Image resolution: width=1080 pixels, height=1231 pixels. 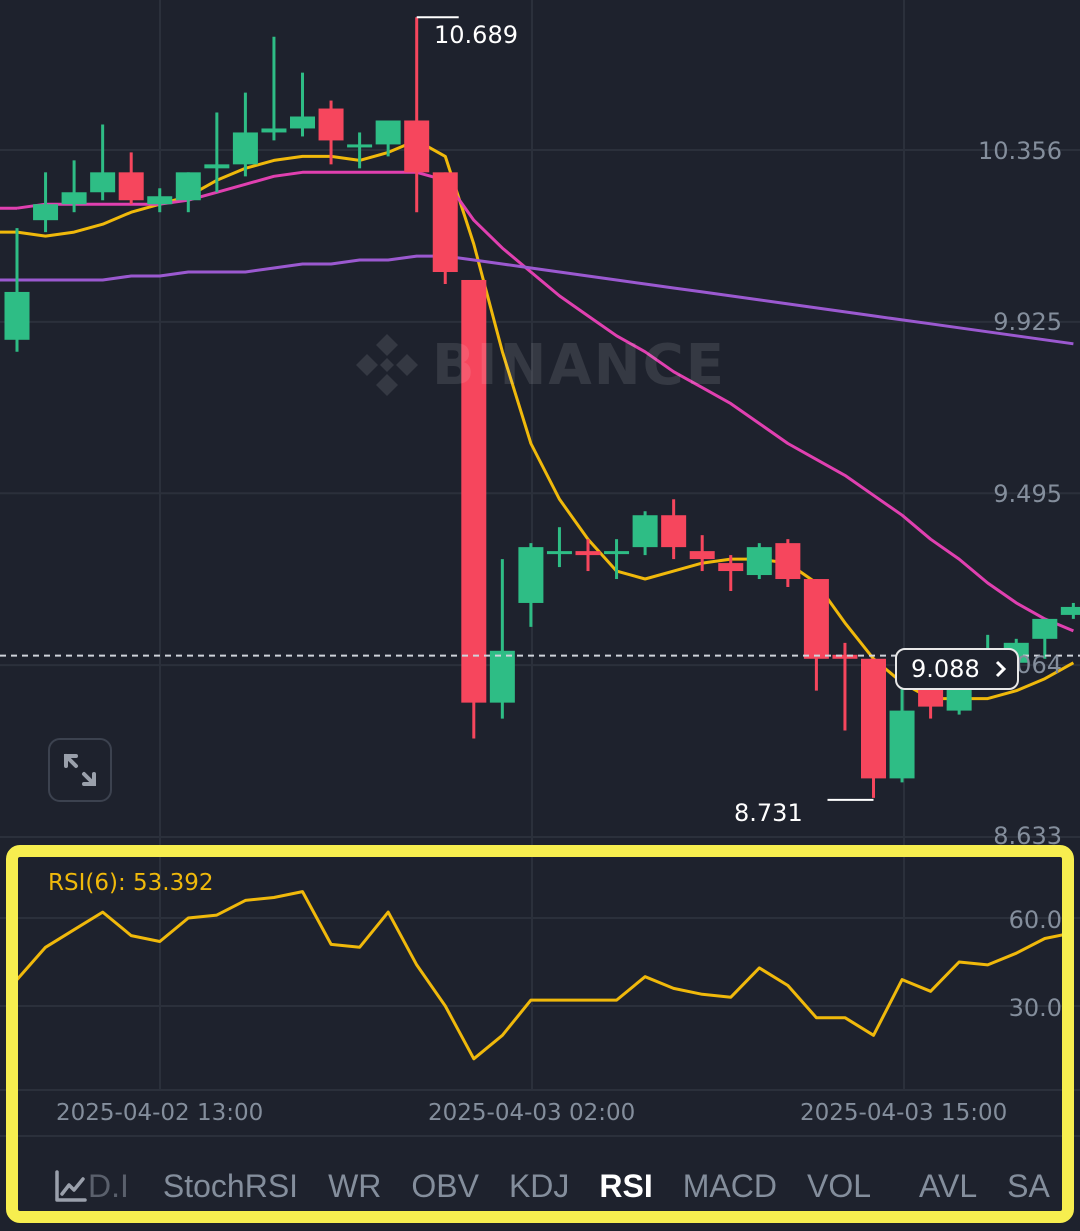 I want to click on time-axis-label: 2025-04-03 15:00, so click(x=904, y=1113).